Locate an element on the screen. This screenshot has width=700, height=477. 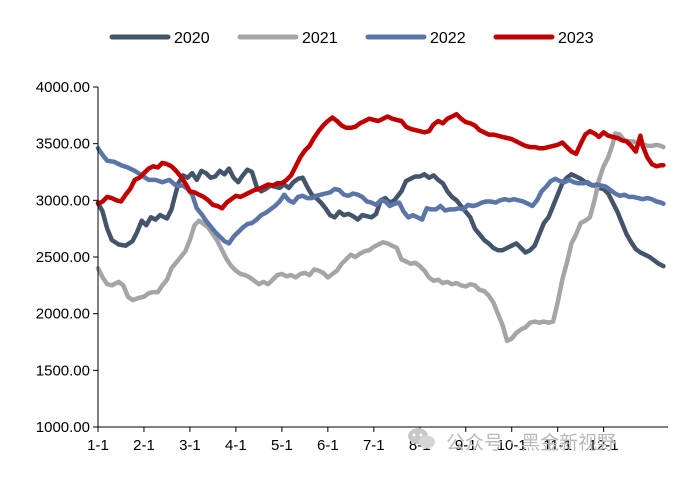
x-tick-label: 7-1 is located at coordinates (374, 445).